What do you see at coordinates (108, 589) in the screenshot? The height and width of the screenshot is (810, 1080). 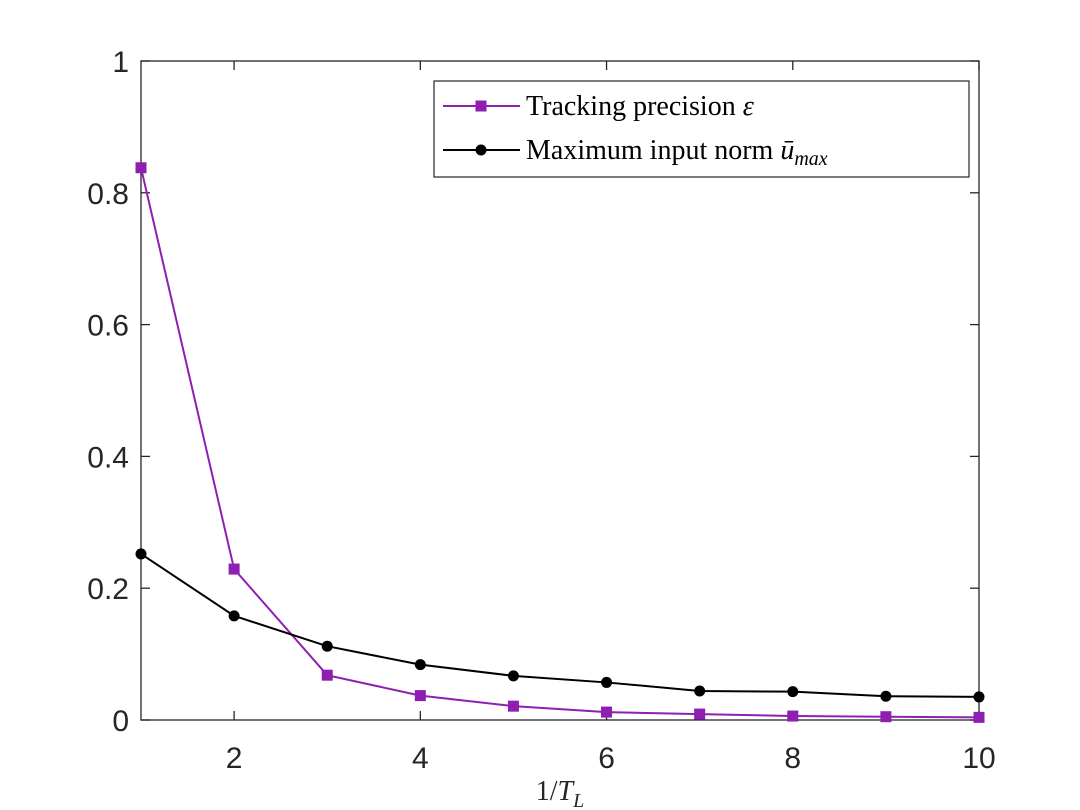 I see `y-tick-label: 0.2` at bounding box center [108, 589].